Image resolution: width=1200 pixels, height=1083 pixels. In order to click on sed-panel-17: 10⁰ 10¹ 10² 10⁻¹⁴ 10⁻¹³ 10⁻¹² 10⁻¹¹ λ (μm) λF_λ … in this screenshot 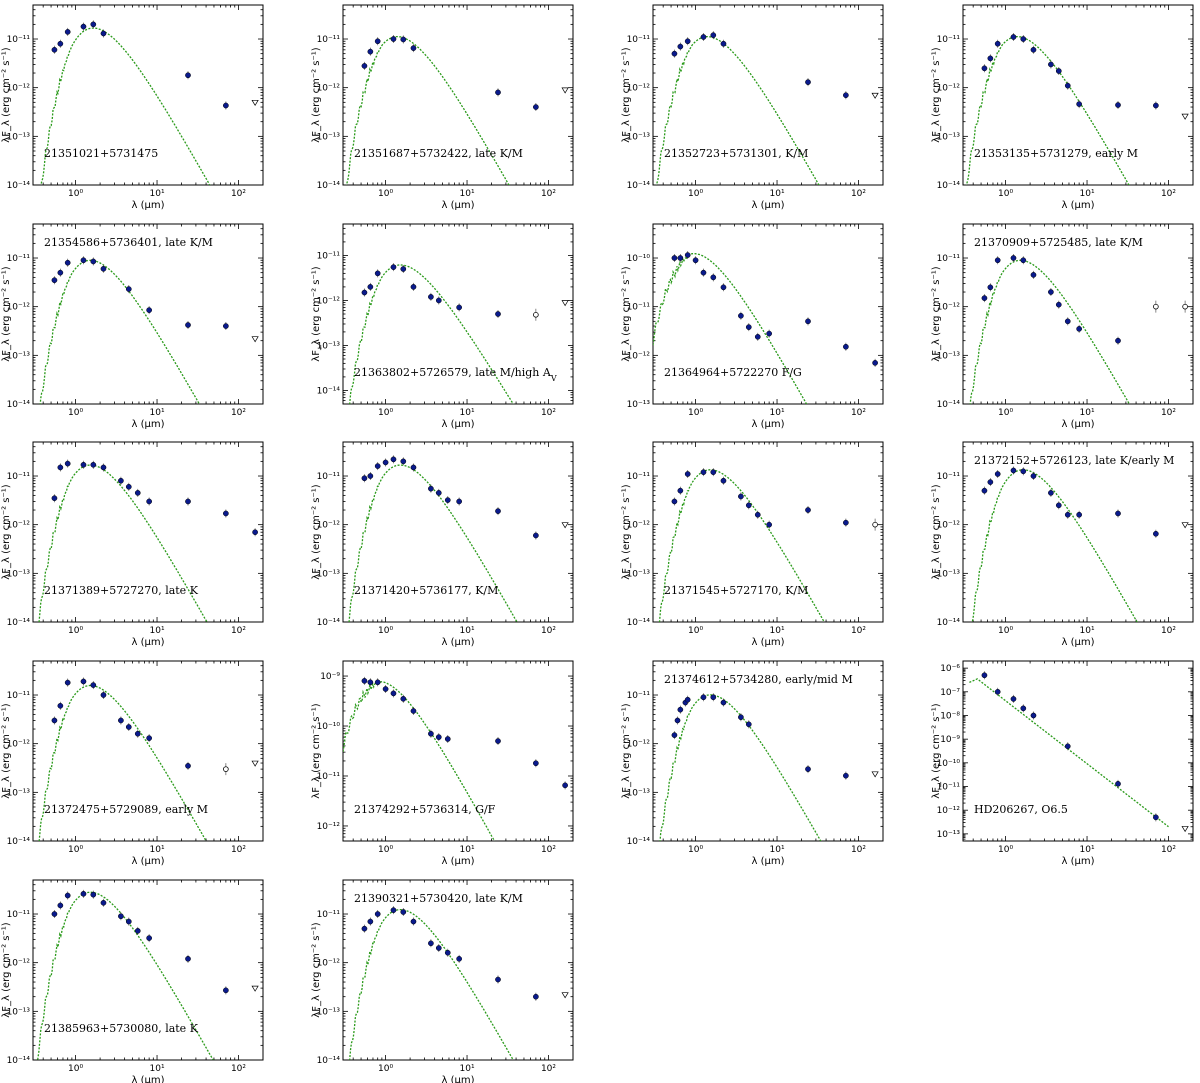, I will do `click(132, 981)`.